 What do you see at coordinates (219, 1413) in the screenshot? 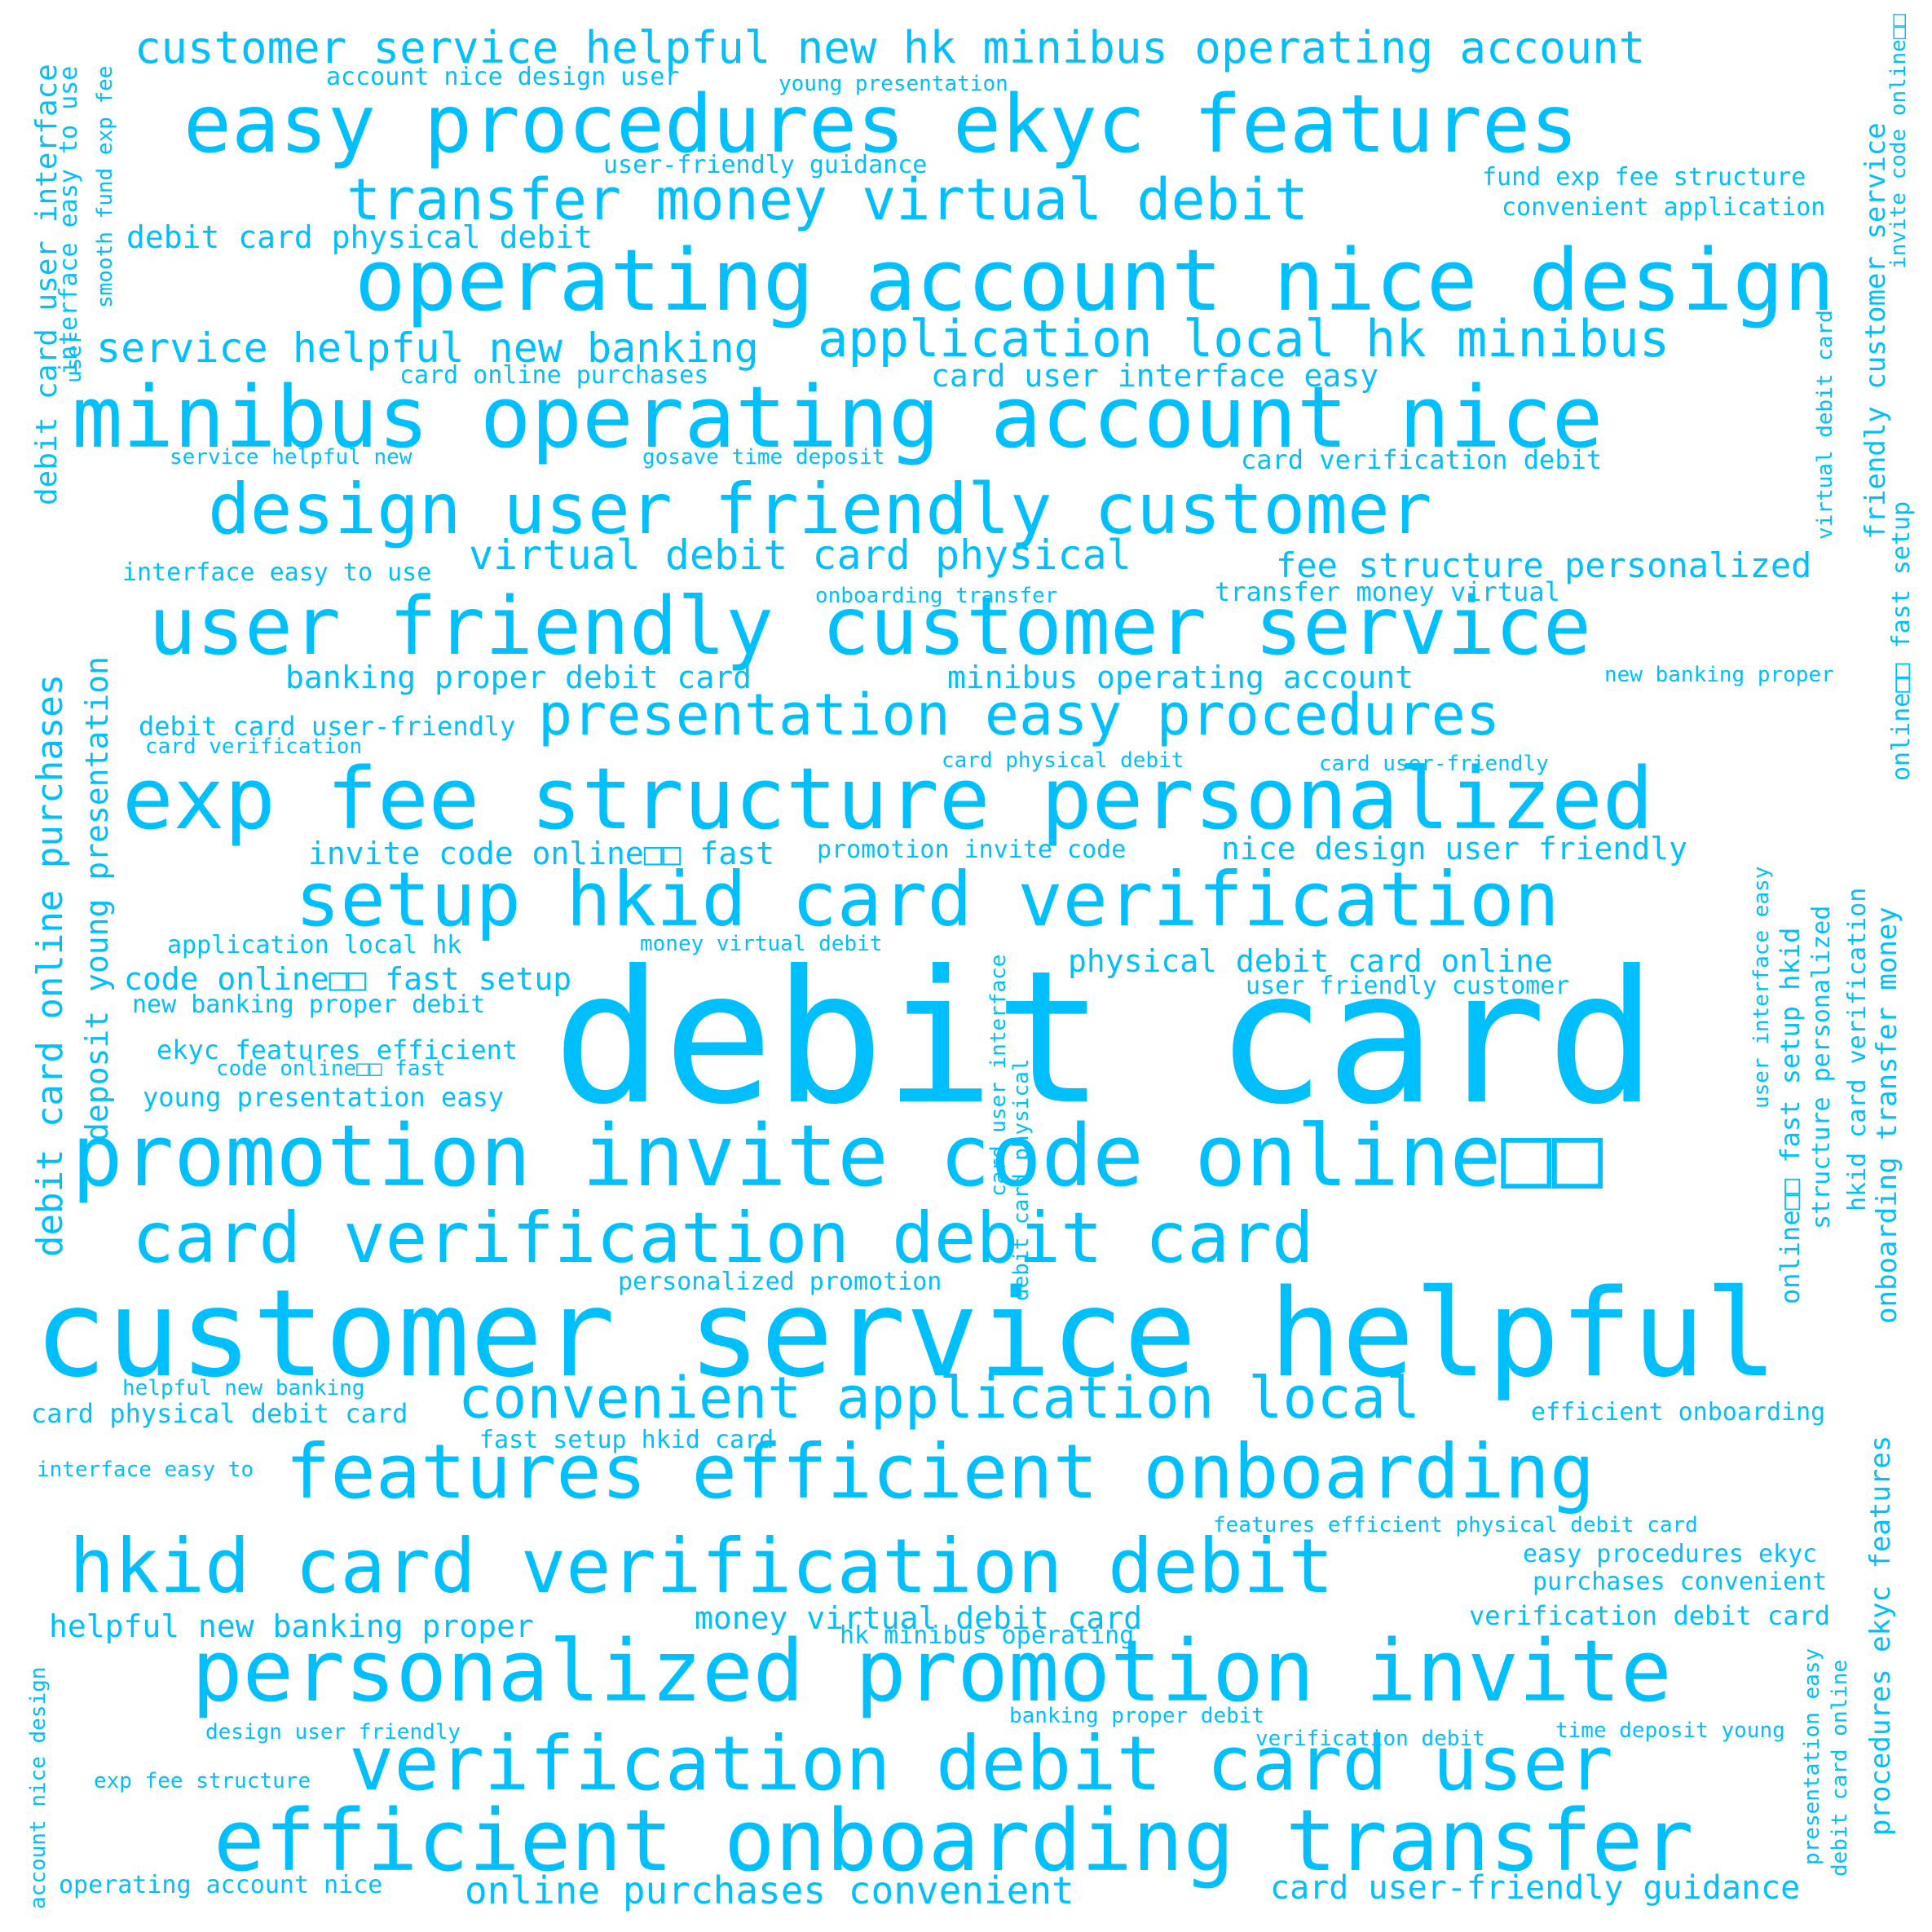
I see `cloud-word: card physical debit card` at bounding box center [219, 1413].